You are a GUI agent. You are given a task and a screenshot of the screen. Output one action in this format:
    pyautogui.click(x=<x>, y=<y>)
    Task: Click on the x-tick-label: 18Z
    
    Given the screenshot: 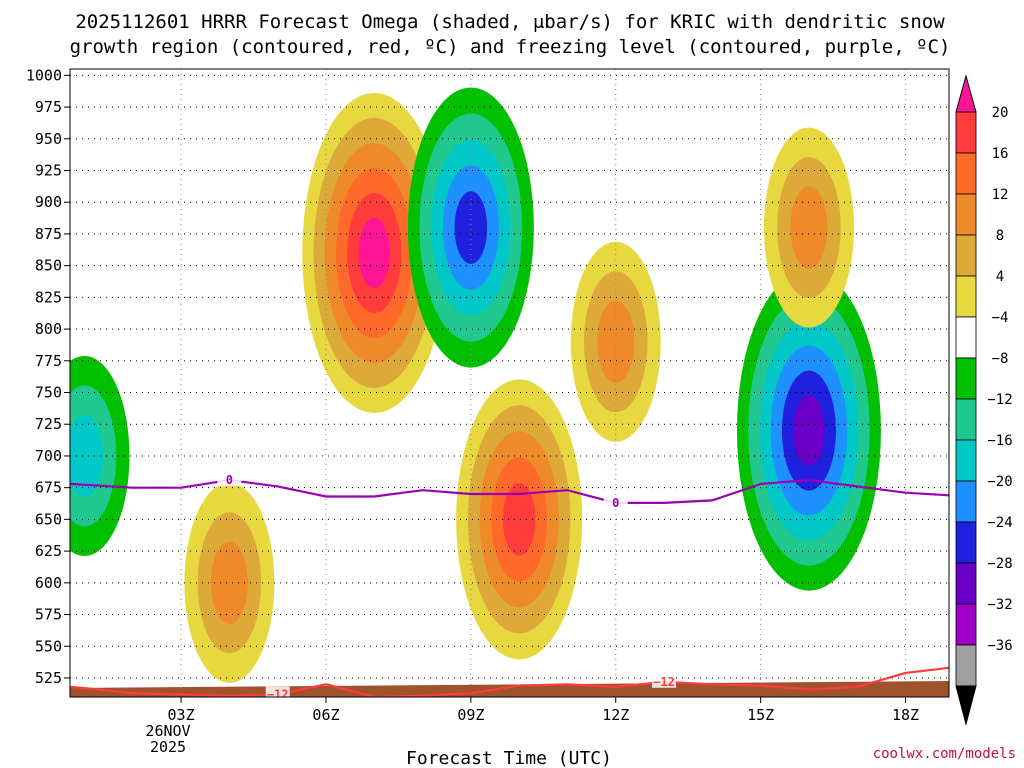 What is the action you would take?
    pyautogui.click(x=905, y=715)
    